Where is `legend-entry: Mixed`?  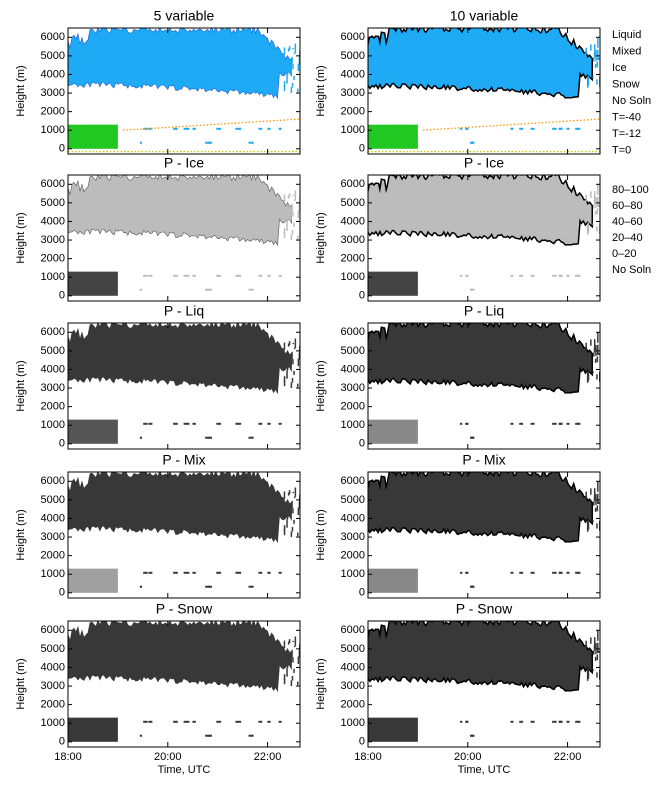 legend-entry: Mixed is located at coordinates (626, 51).